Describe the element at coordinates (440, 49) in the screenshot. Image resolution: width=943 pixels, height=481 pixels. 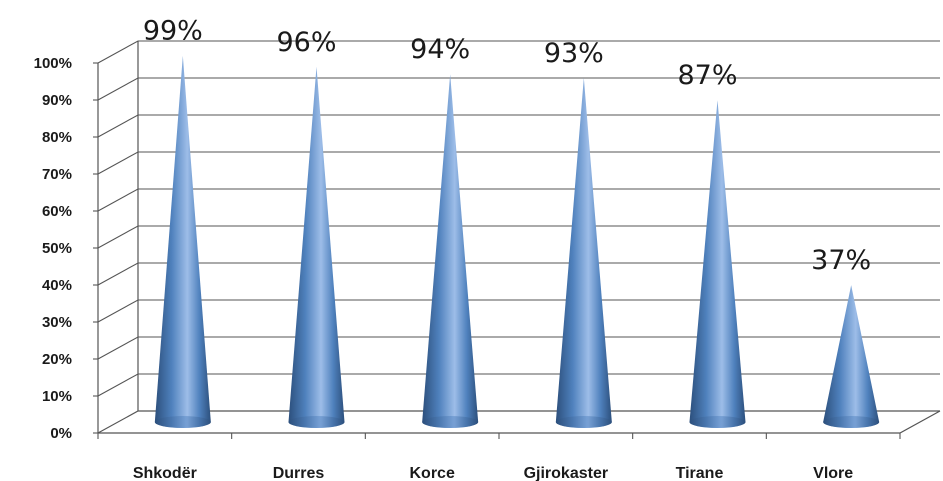
I see `data-label: 94%` at that location.